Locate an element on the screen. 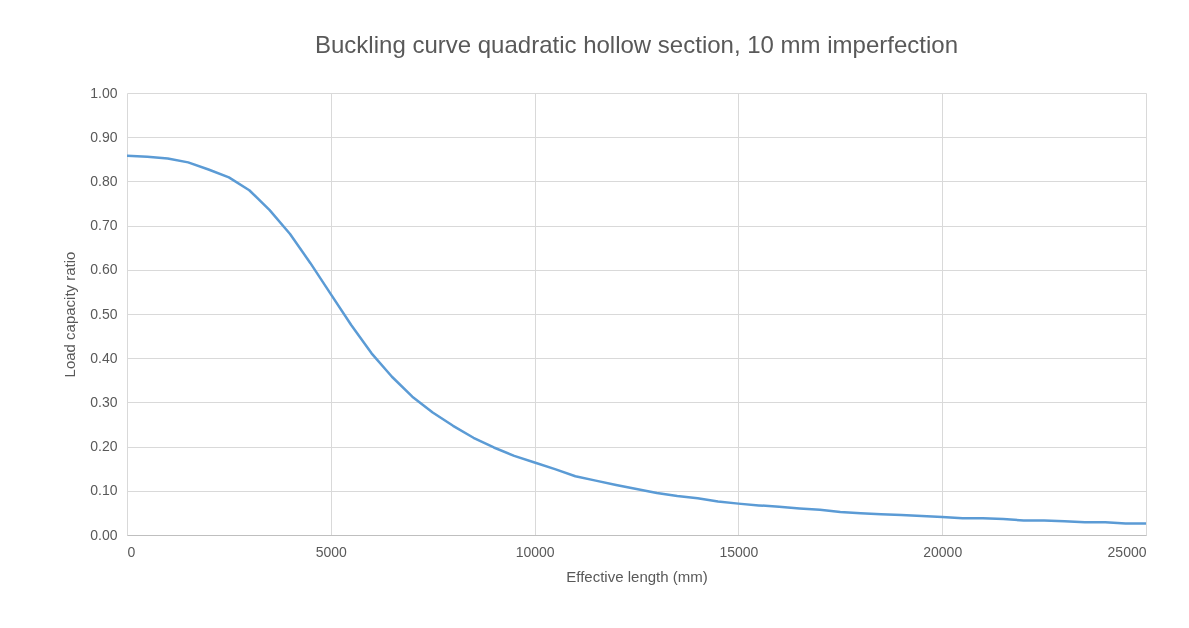  y-tick-label: 0.30 is located at coordinates (104, 401).